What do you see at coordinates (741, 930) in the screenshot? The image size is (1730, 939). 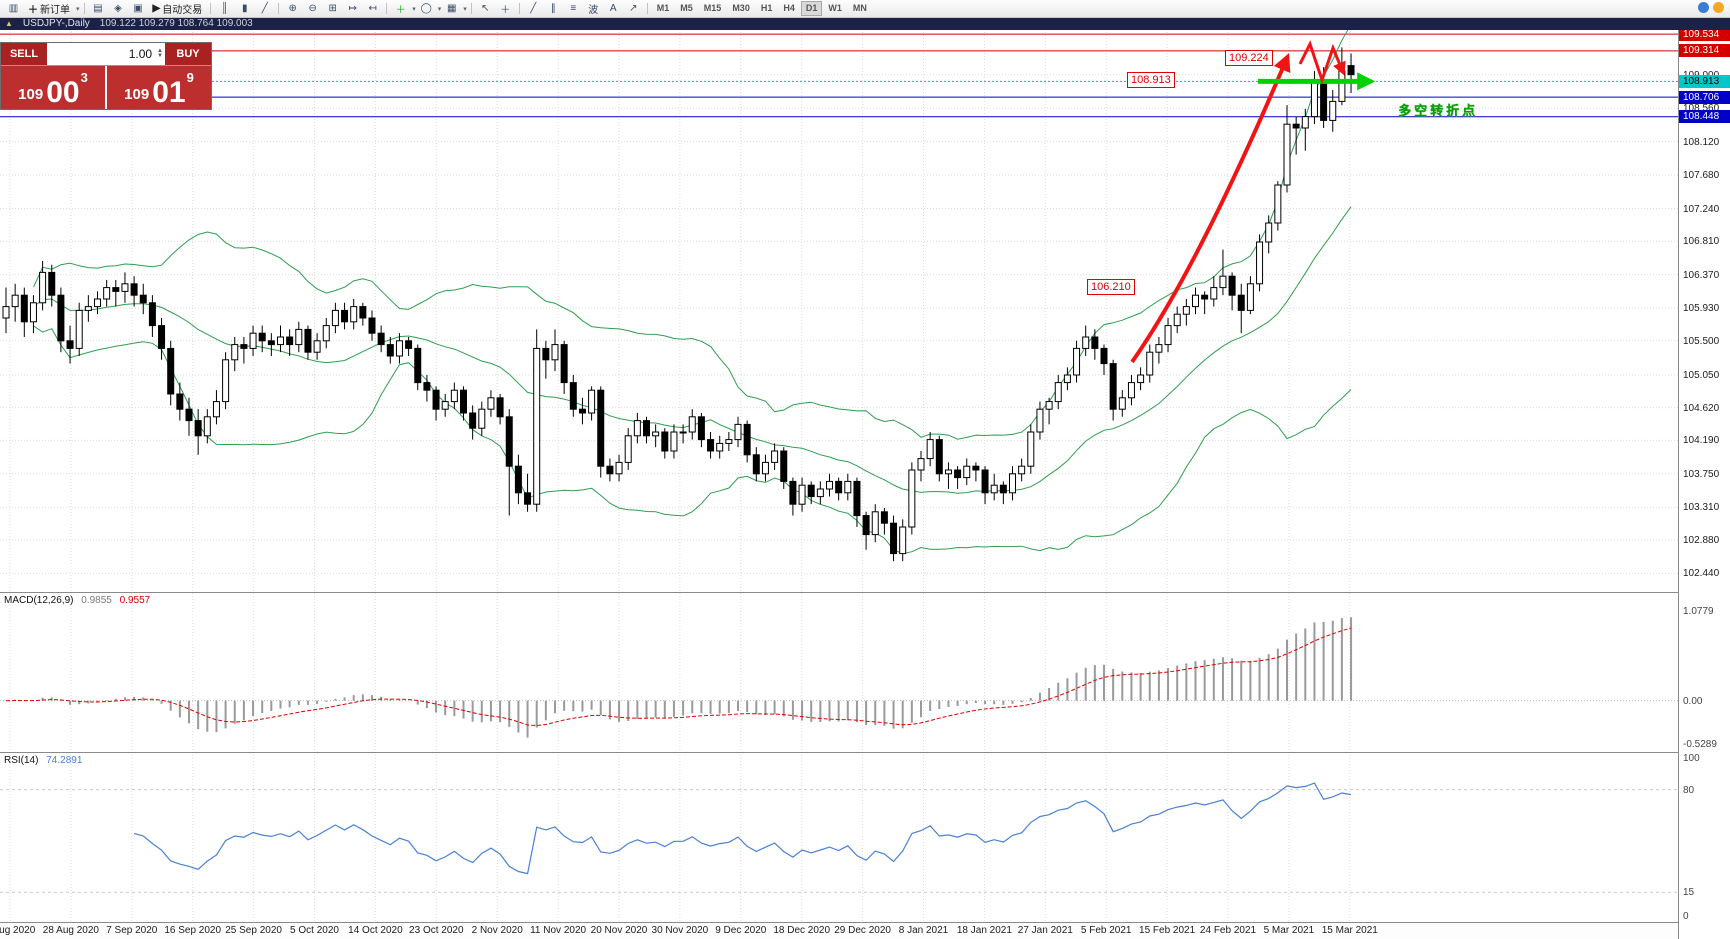 I see `date-label: 9 Dec 2020` at bounding box center [741, 930].